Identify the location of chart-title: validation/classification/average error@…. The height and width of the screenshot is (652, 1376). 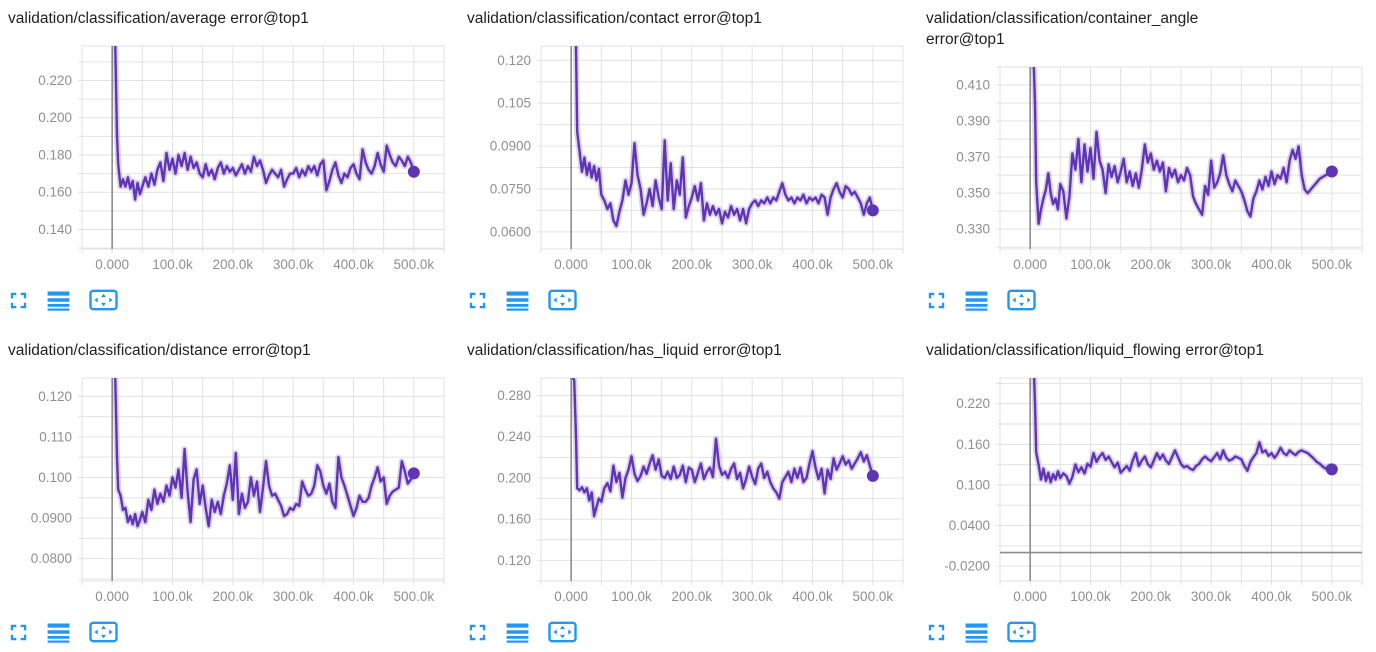
(158, 18).